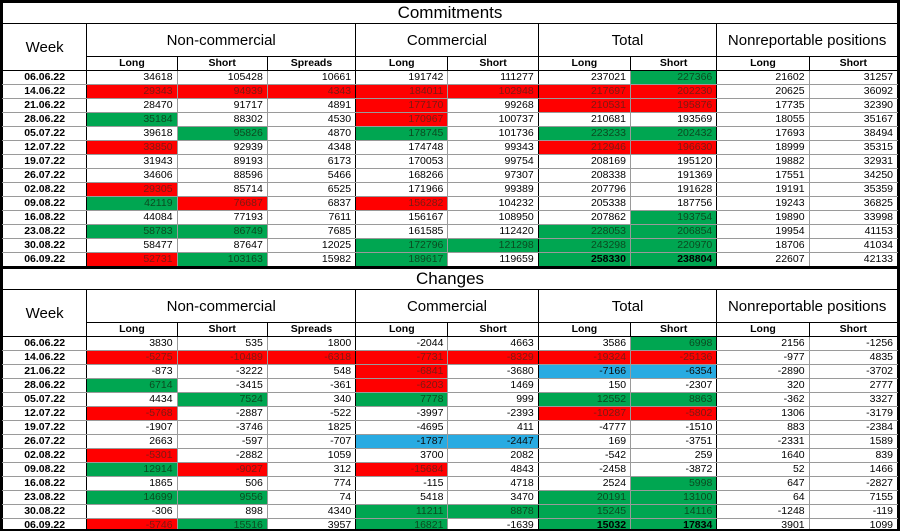  I want to click on value-cell: 2777, so click(853, 385).